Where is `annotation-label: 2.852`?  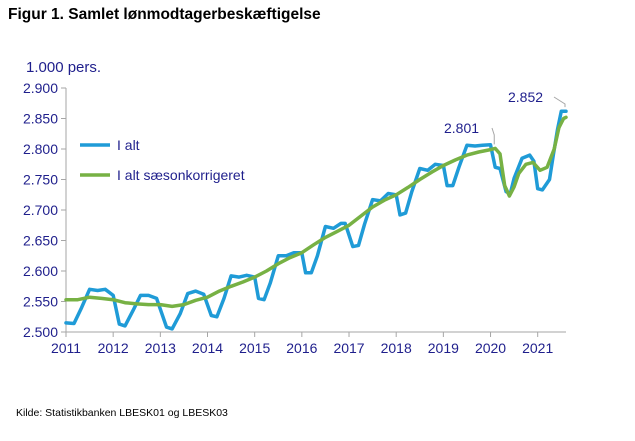
annotation-label: 2.852 is located at coordinates (525, 97).